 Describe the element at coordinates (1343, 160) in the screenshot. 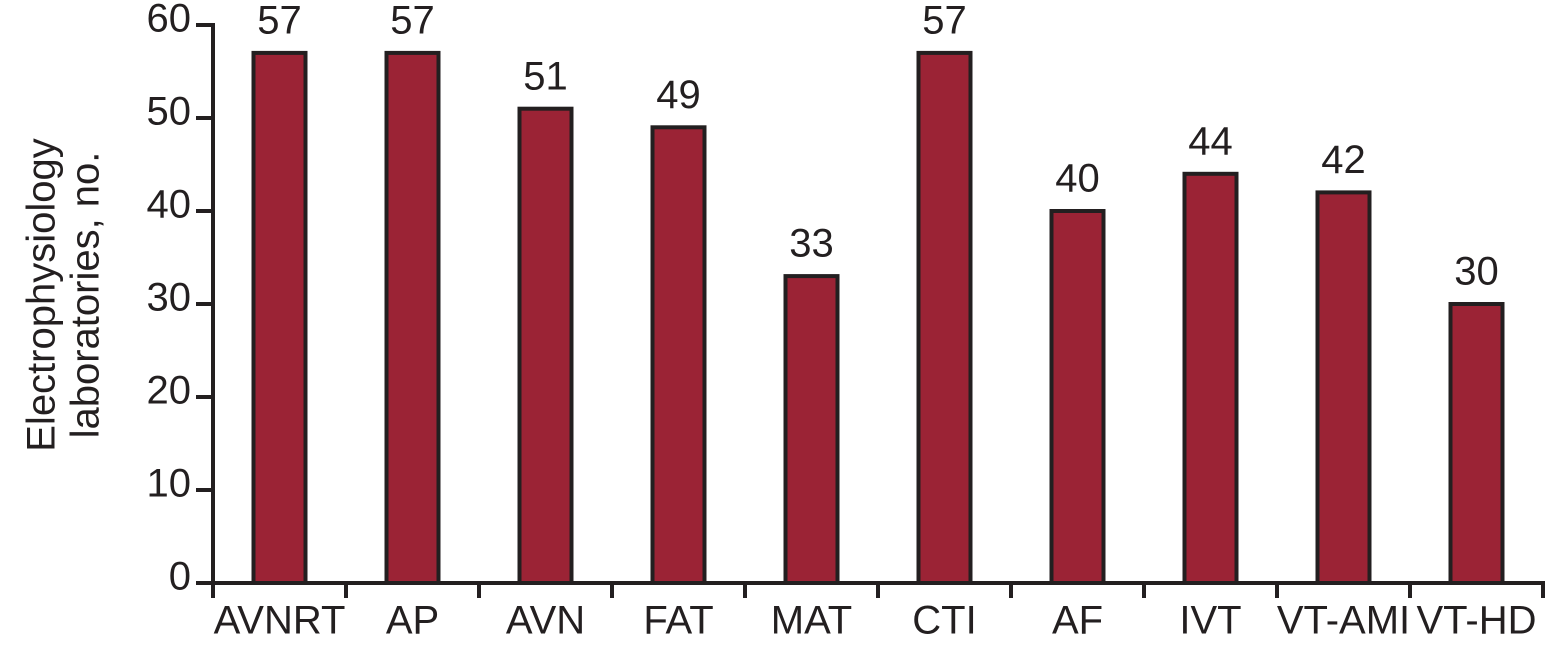

I see `value-label: 42` at that location.